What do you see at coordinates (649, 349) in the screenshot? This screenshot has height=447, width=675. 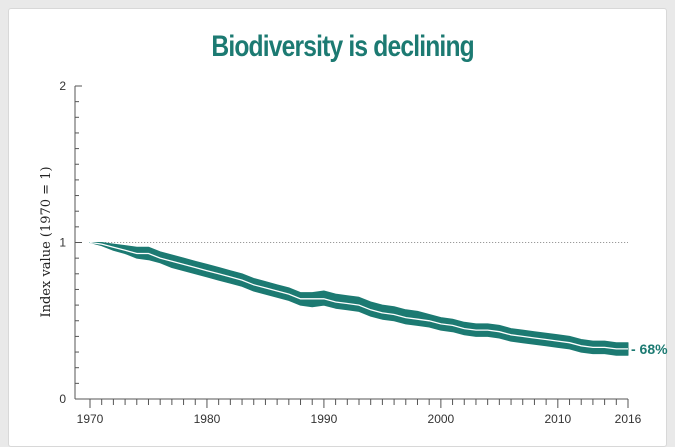 I see `percent-change-annotation: - 68%` at bounding box center [649, 349].